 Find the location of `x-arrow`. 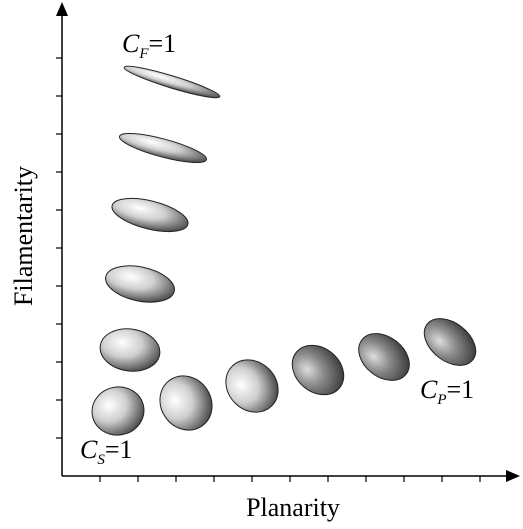

x-arrow is located at coordinates (513, 476).